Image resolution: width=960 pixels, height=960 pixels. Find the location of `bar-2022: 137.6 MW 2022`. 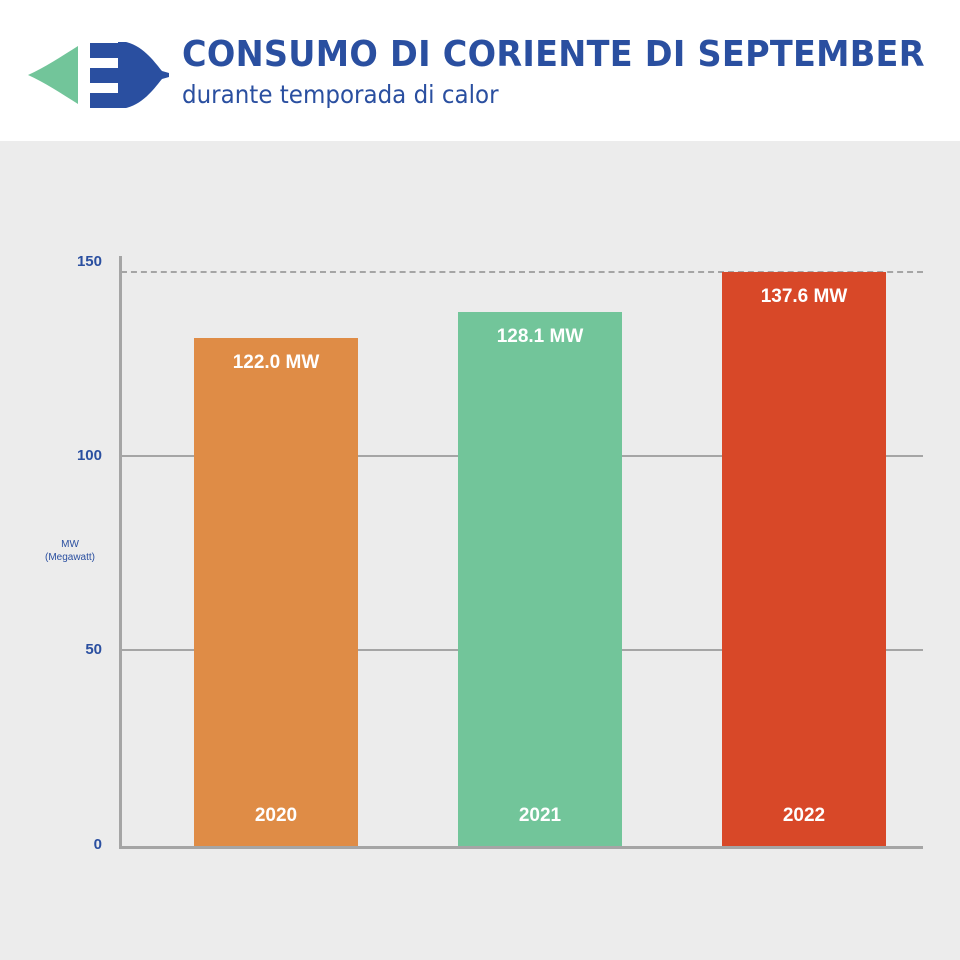

bar-2022: 137.6 MW 2022 is located at coordinates (804, 559).